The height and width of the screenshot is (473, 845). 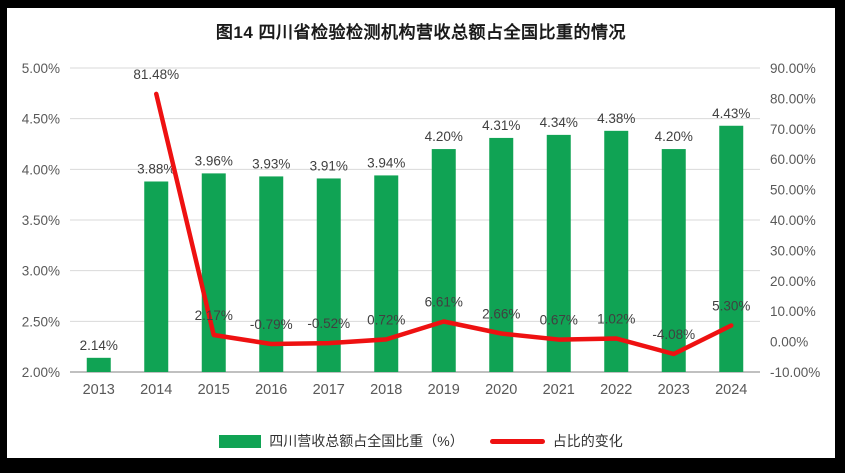 I want to click on right-axis-tick-label: 60.00%, so click(x=793, y=159).